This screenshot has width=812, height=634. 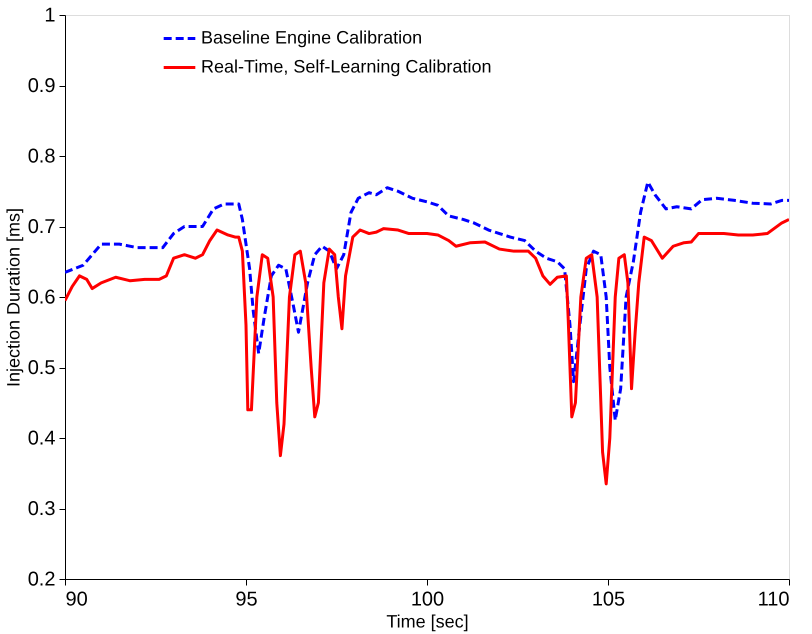 I want to click on y-tick-label: 0.8, so click(x=42, y=157).